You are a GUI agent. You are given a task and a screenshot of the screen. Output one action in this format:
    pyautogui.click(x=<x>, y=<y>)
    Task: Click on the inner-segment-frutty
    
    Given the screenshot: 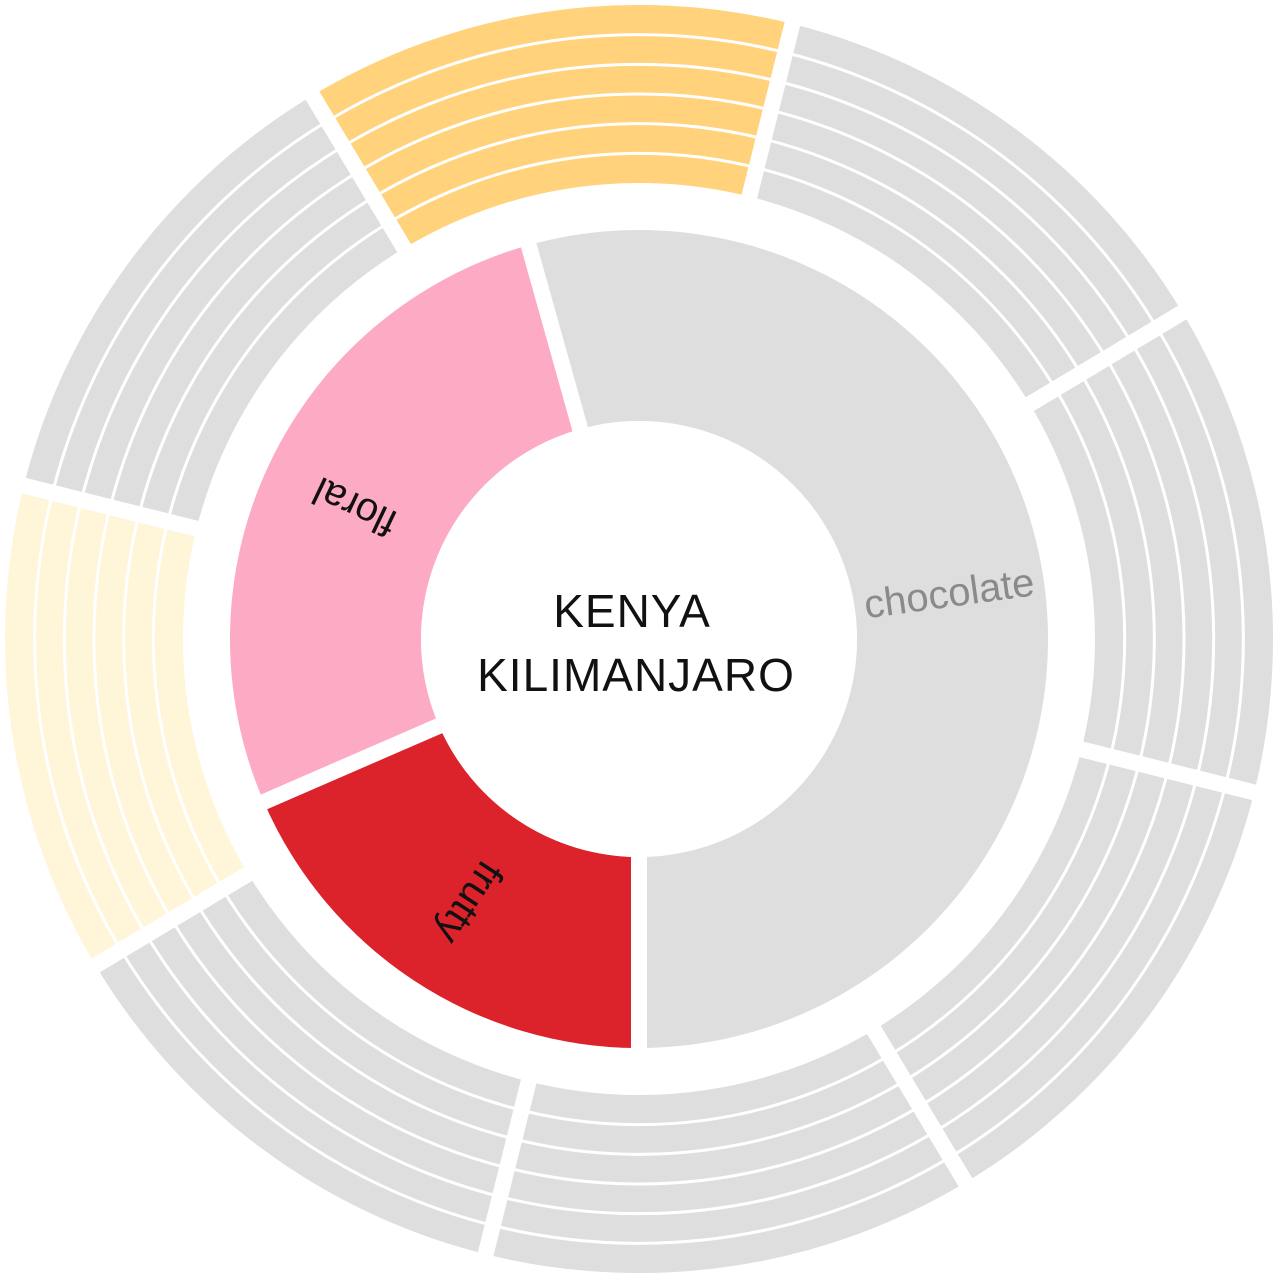 What is the action you would take?
    pyautogui.click(x=451, y=886)
    